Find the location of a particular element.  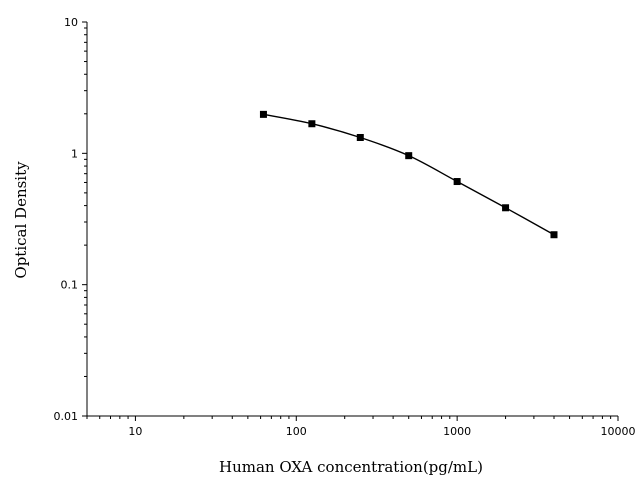

y-tick-label: 1 is located at coordinates (74, 153).